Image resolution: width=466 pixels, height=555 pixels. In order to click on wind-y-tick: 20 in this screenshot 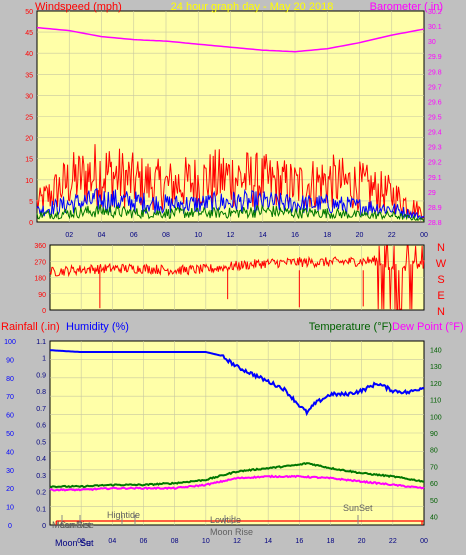, I will do `click(29, 139)`.